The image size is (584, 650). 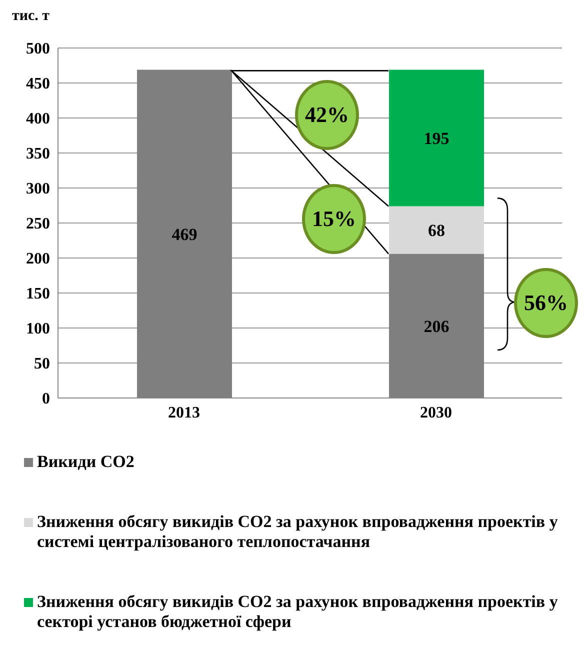 What do you see at coordinates (437, 326) in the screenshot?
I see `data-label: 206` at bounding box center [437, 326].